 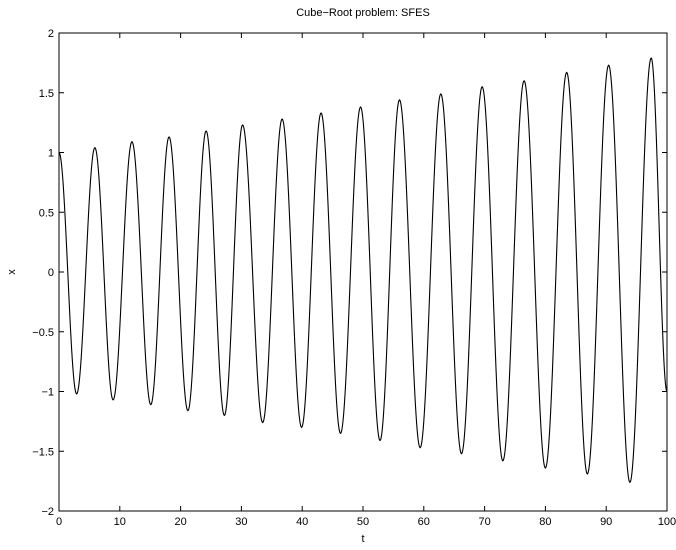 I want to click on x-tick-label: 50, so click(x=363, y=522).